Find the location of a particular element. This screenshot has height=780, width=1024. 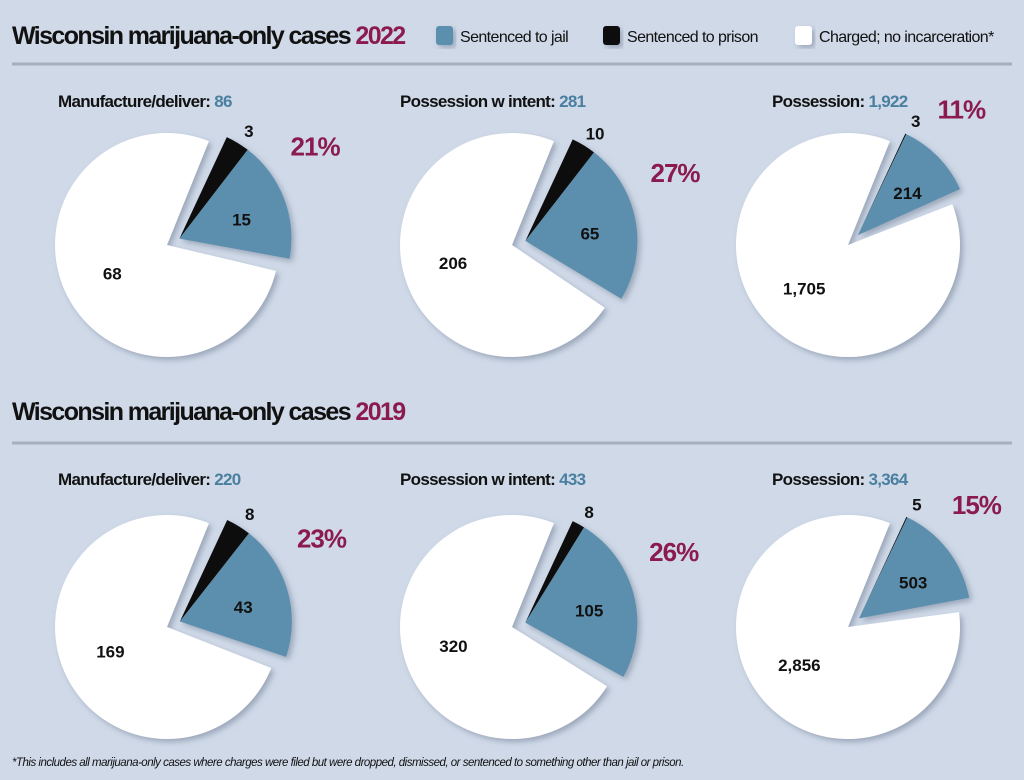

pie-total: 220 is located at coordinates (227, 479).